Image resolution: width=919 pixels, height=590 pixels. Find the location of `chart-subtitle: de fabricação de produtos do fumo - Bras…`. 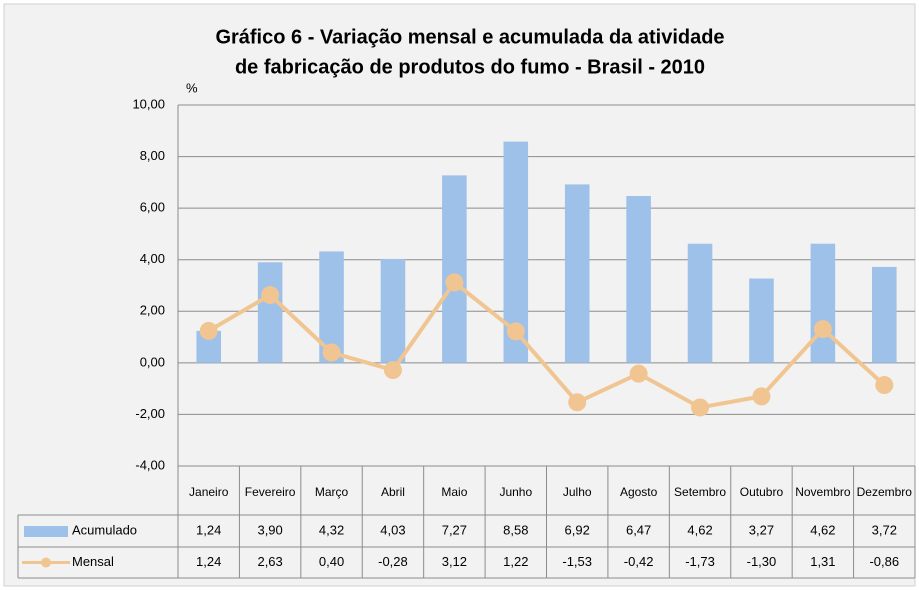

chart-subtitle: de fabricação de produtos do fumo - Bras… is located at coordinates (470, 67).